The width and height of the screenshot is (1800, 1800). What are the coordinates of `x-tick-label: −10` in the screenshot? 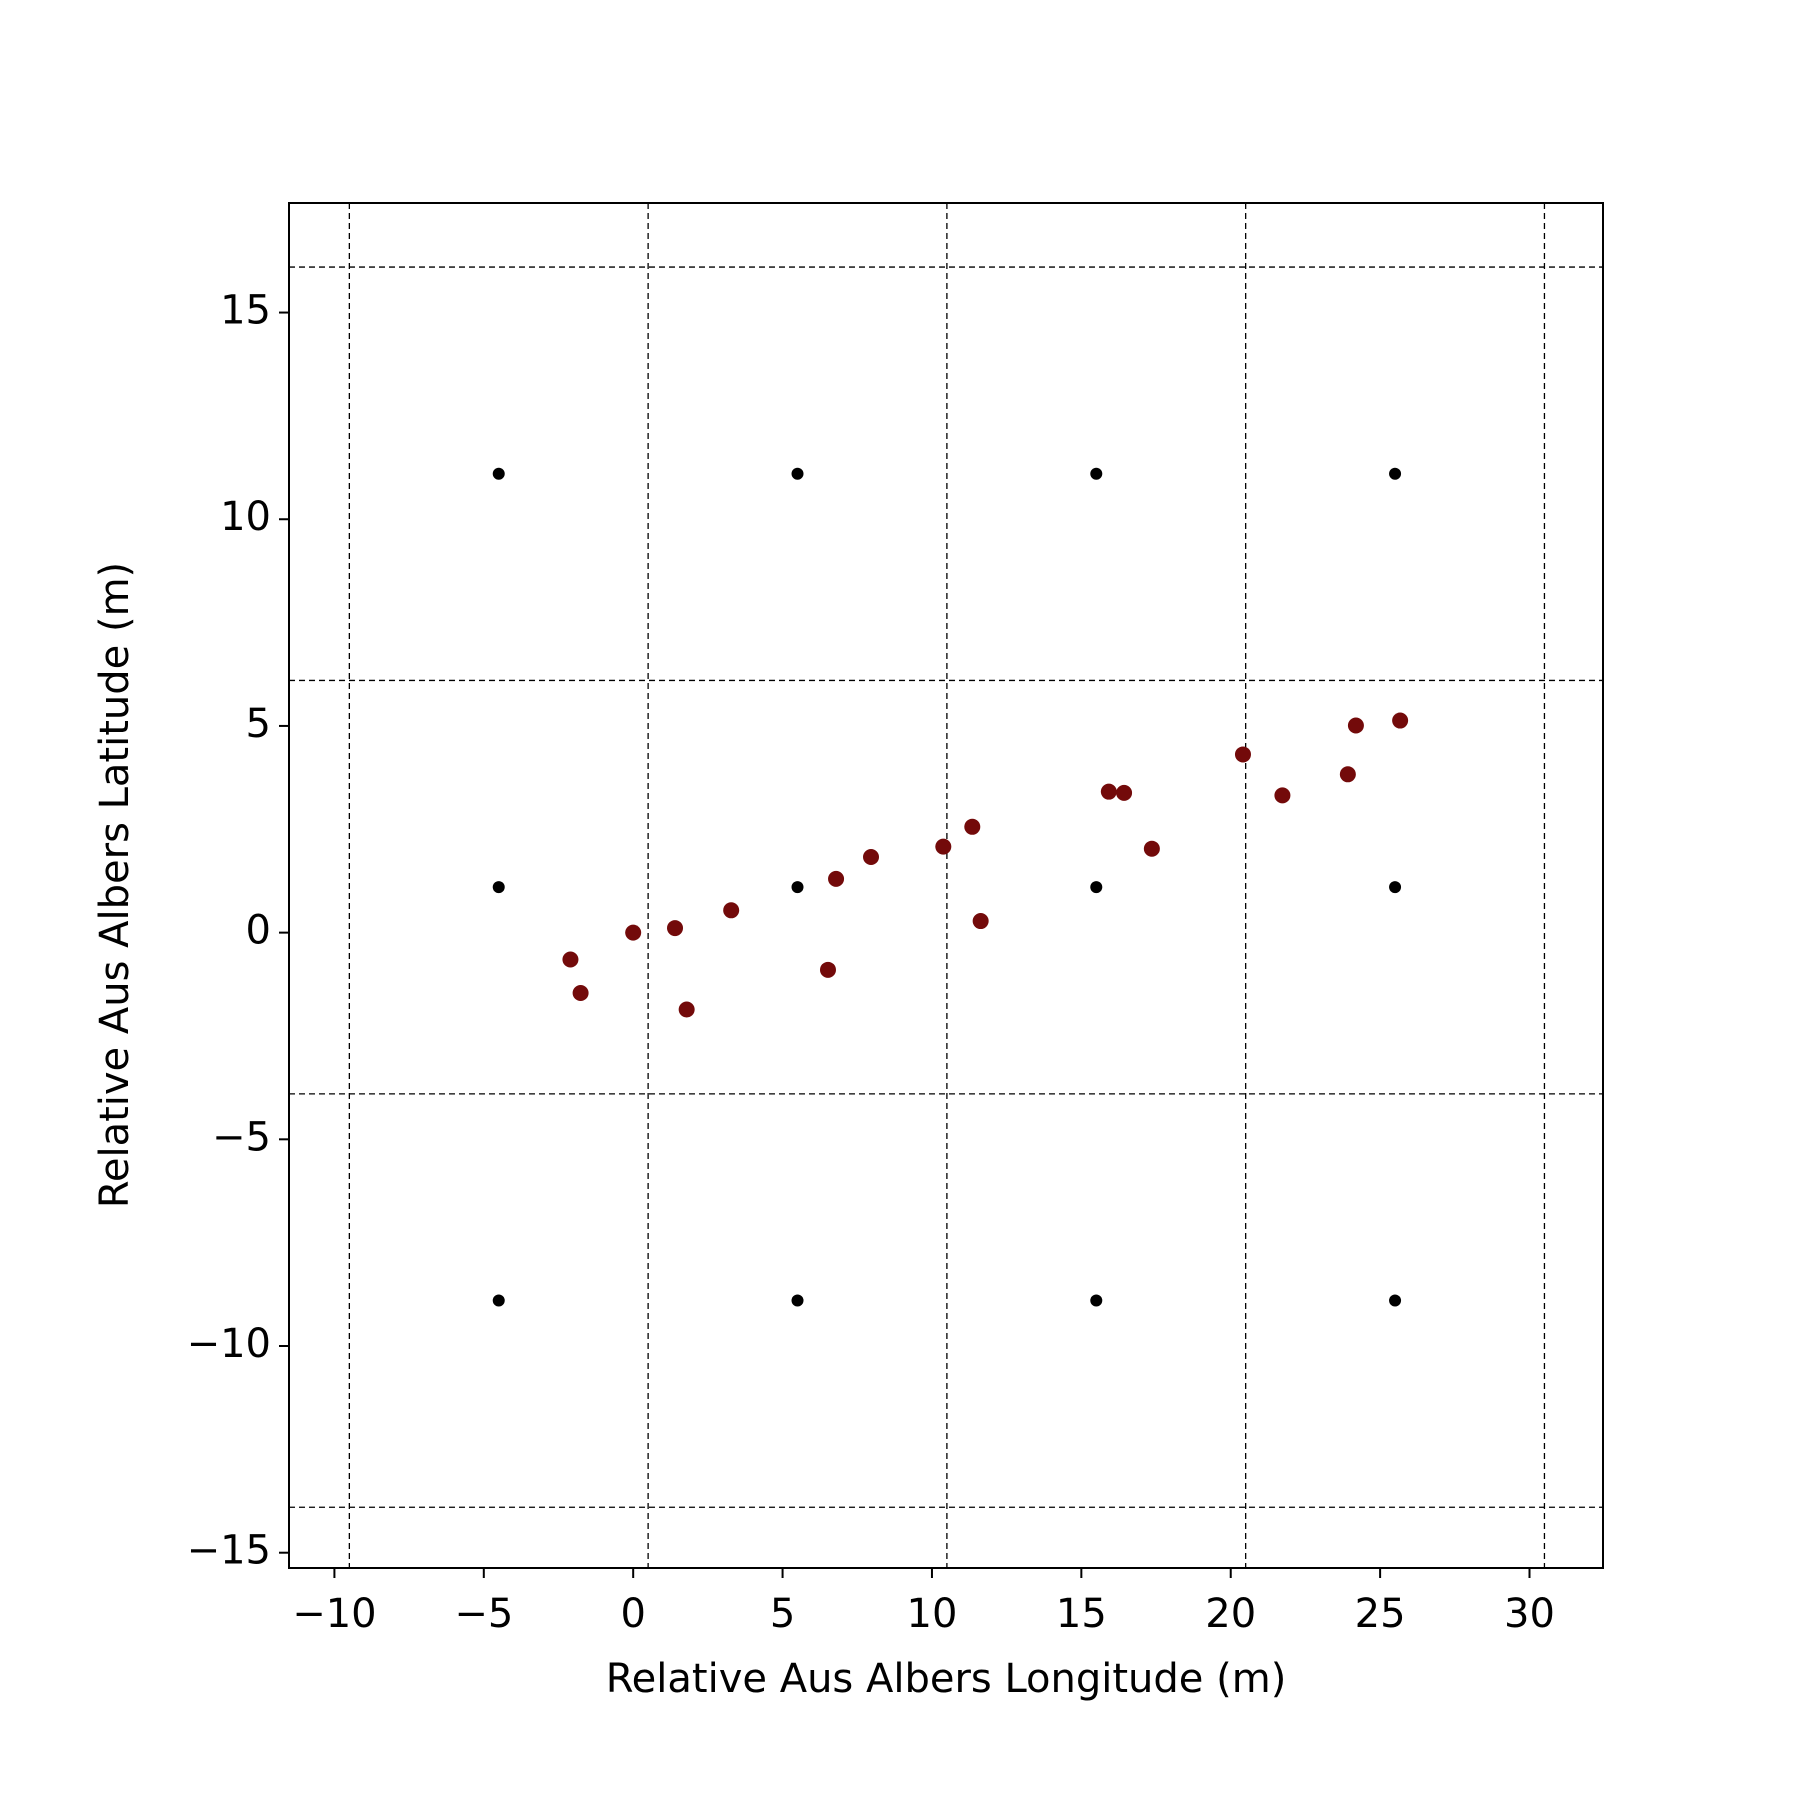 It's located at (334, 1614).